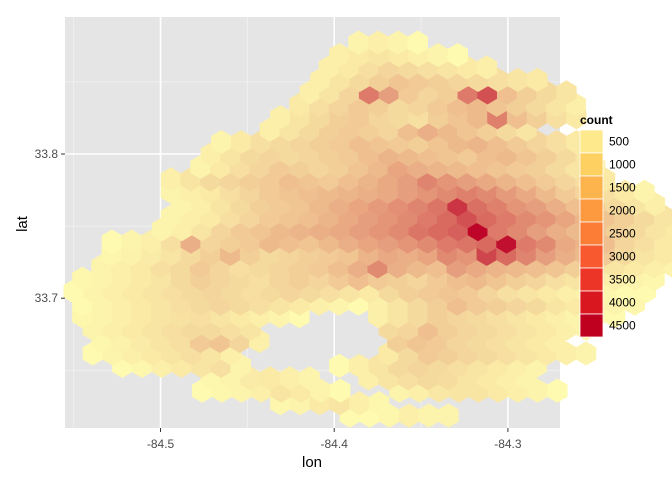  What do you see at coordinates (622, 165) in the screenshot?
I see `legend-label: 1000` at bounding box center [622, 165].